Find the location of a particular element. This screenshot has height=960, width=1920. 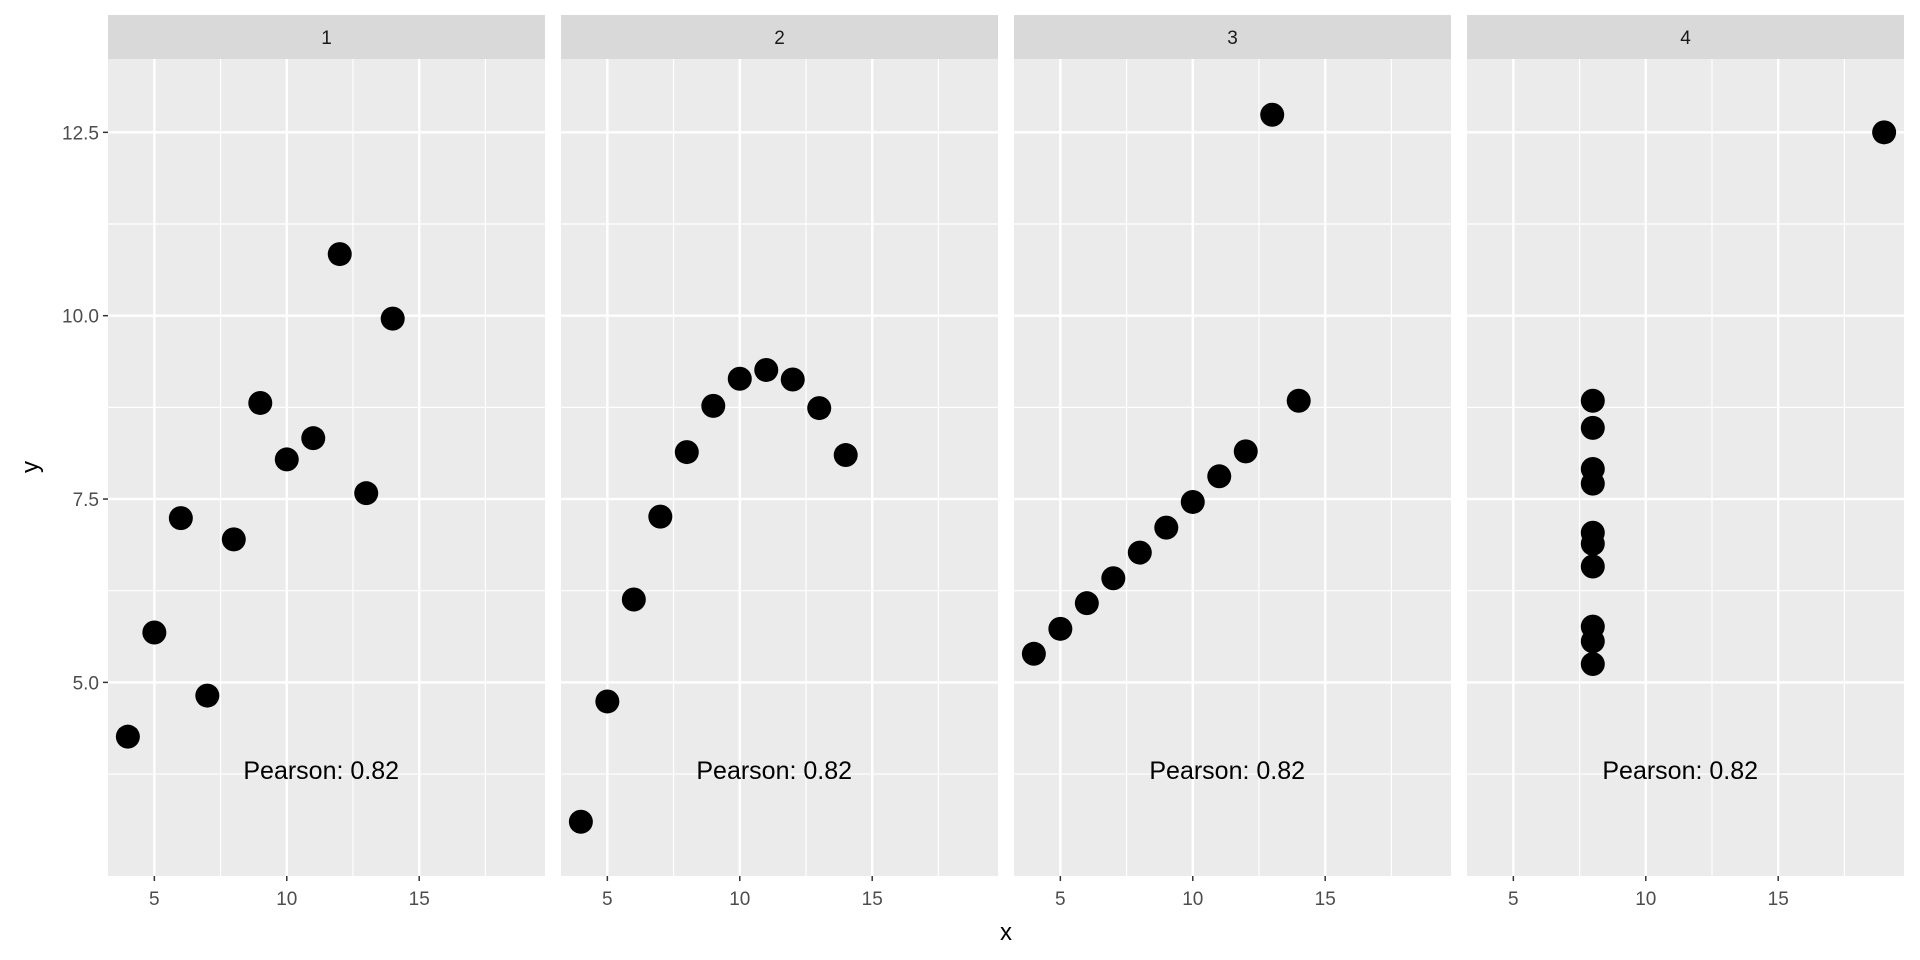

facet-strip-label: 3 is located at coordinates (1232, 38).